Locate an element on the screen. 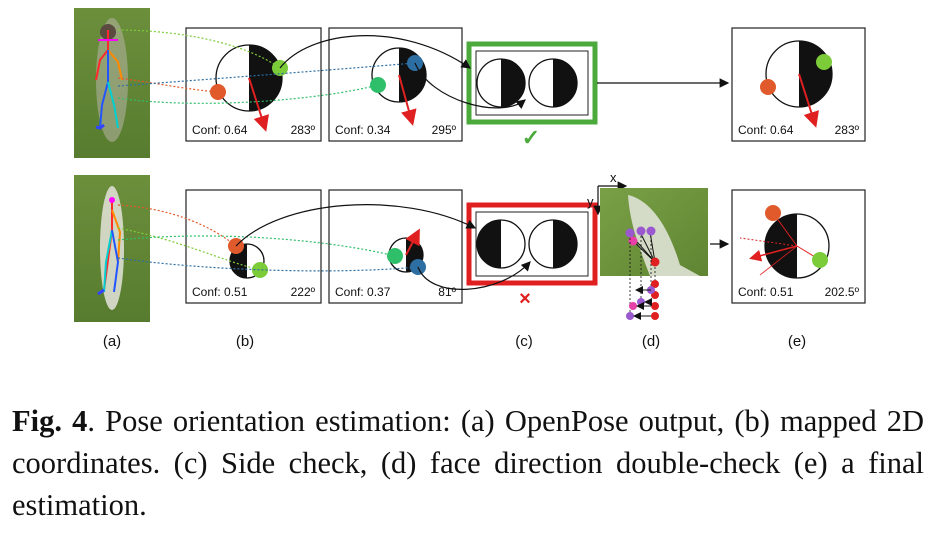 The width and height of the screenshot is (934, 543). side-check-panel-bottom is located at coordinates (532, 244).